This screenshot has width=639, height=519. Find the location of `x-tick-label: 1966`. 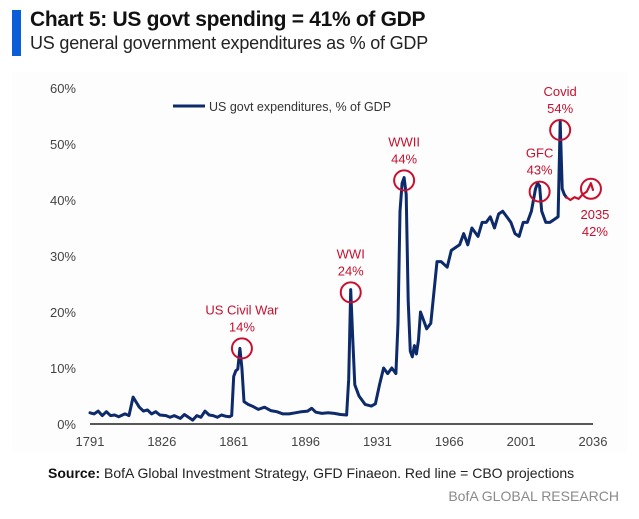

x-tick-label: 1966 is located at coordinates (449, 441).